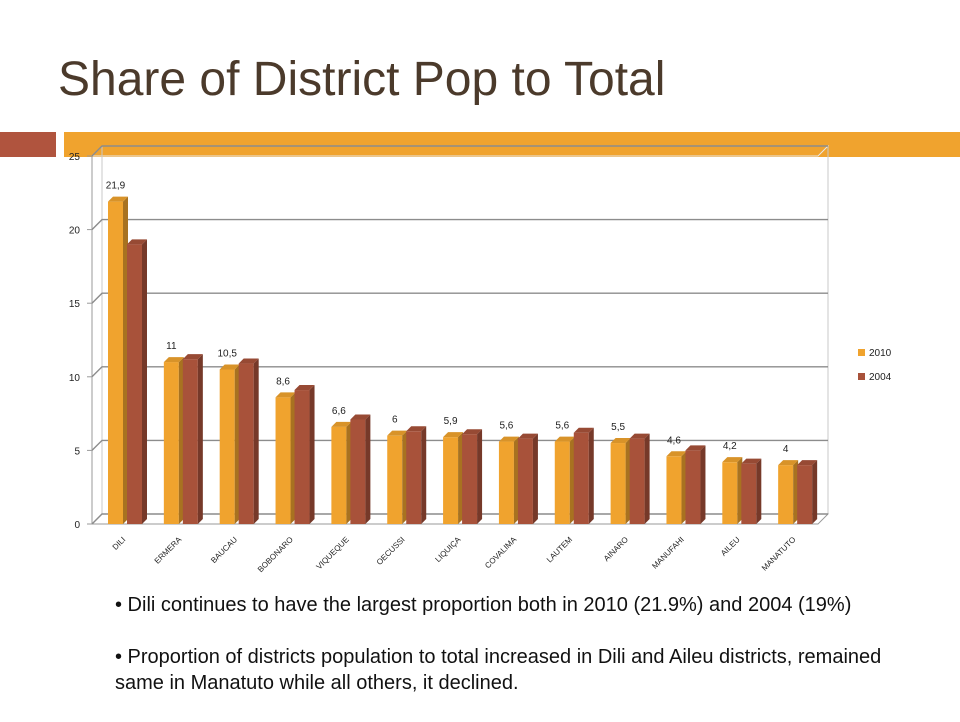  I want to click on accent-bar-red, so click(28, 144).